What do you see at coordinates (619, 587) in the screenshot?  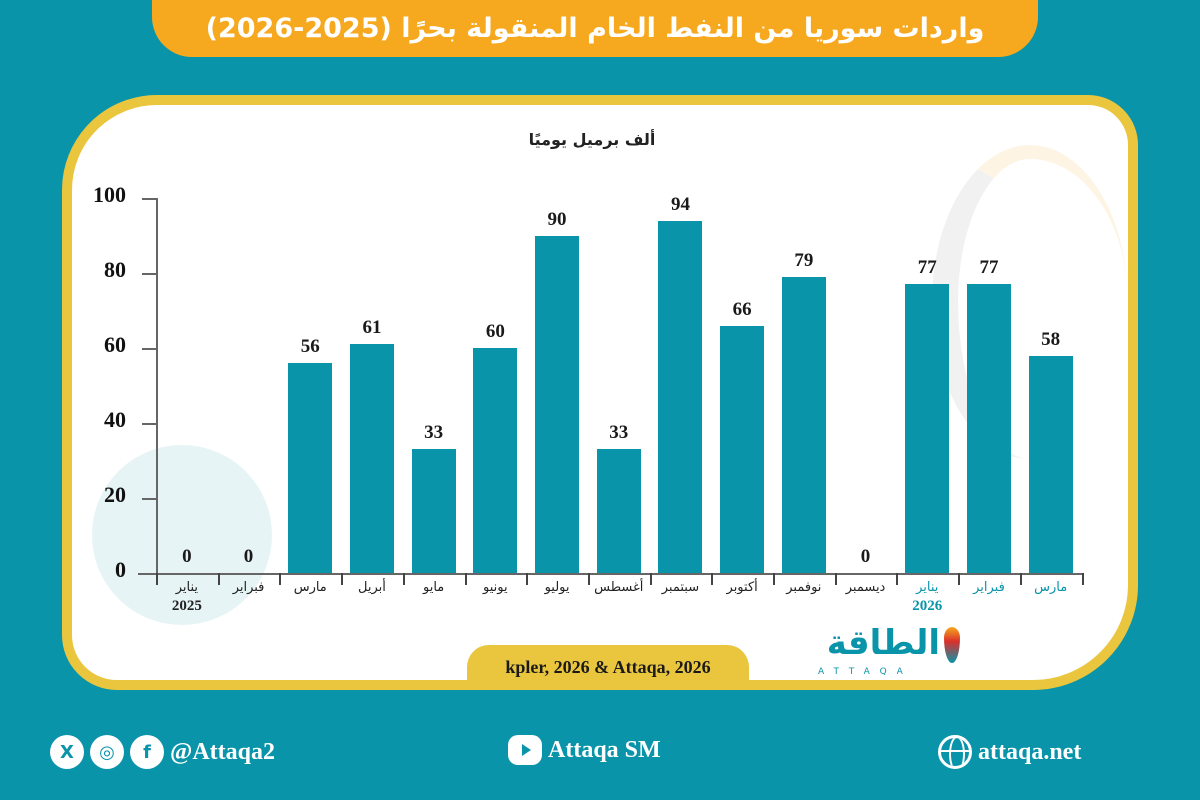 I see `month-label: أغسطس` at bounding box center [619, 587].